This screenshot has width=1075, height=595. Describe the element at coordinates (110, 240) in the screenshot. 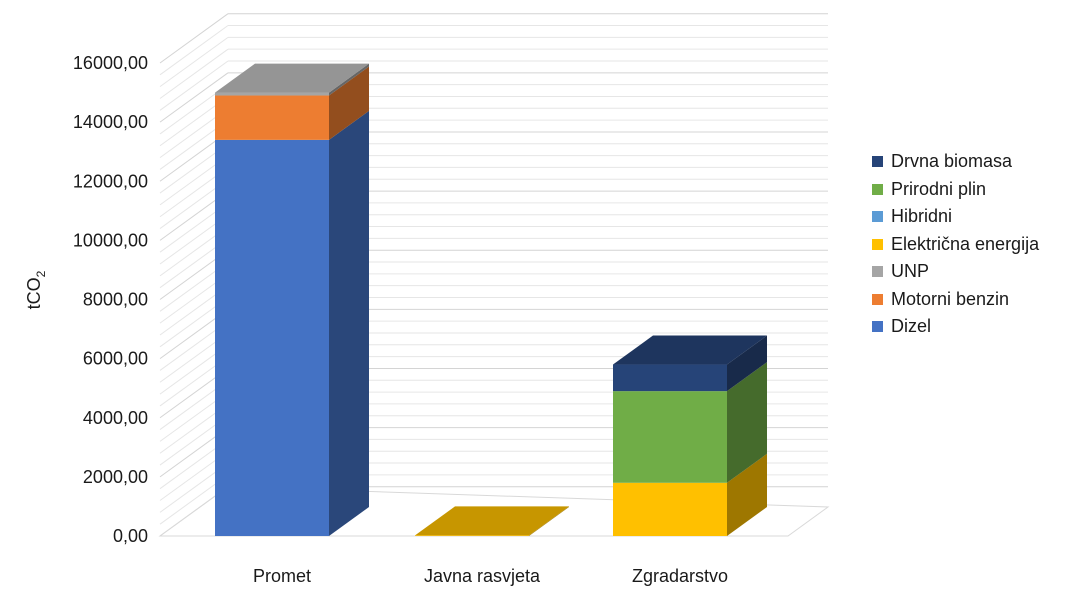

I see `y-tick-label: 10000,00` at that location.